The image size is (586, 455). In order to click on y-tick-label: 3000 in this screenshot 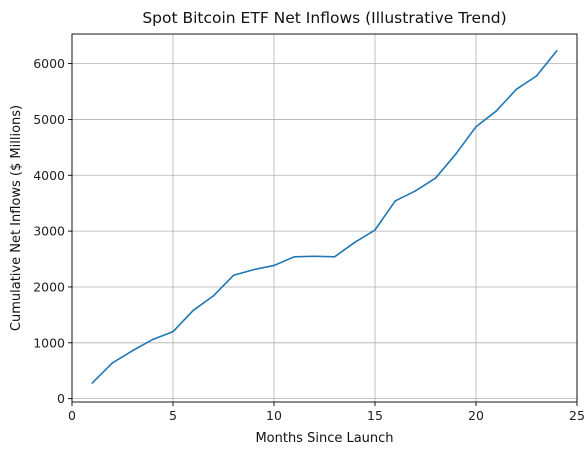, I will do `click(49, 231)`.